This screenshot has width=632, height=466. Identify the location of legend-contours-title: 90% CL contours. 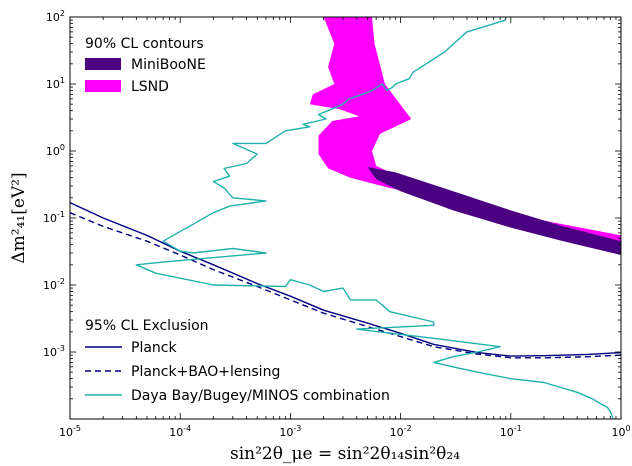
(144, 44).